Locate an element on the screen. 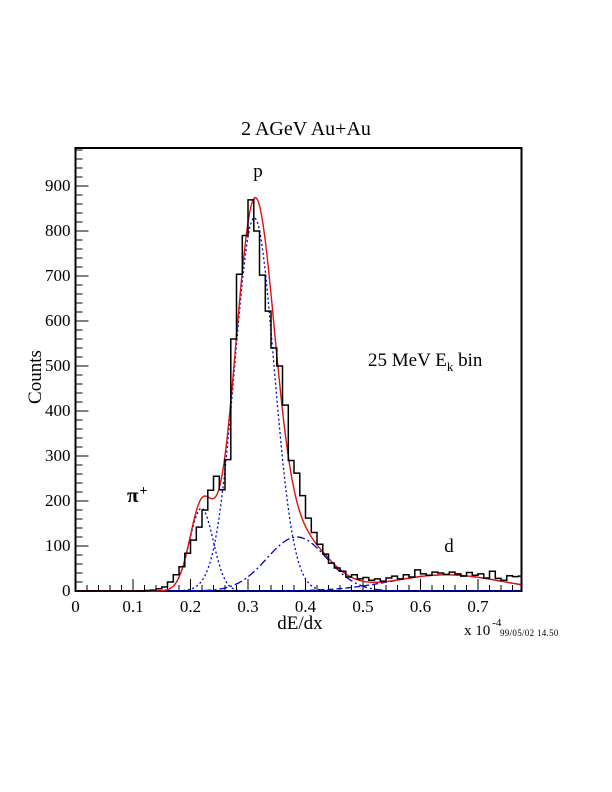 Image resolution: width=612 pixels, height=792 pixels. fit-component-proton-tail is located at coordinates (298, 564).